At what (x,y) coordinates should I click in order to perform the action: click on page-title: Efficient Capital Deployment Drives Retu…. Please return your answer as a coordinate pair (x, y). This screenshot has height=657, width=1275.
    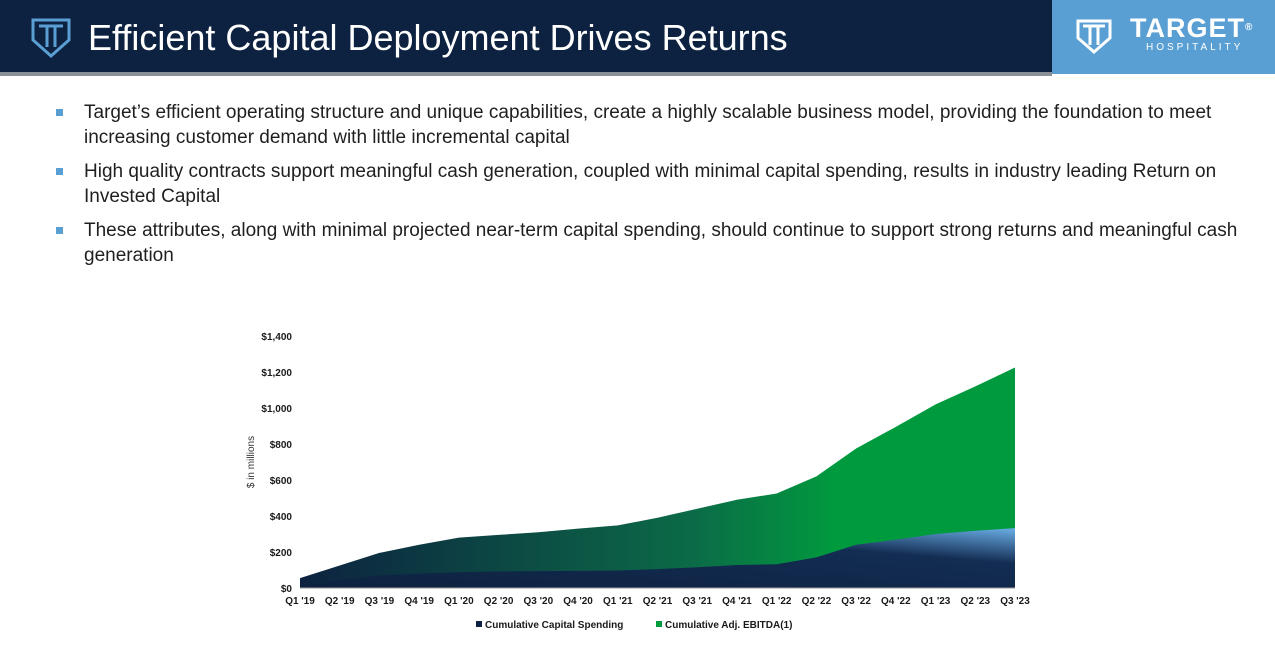
    Looking at the image, I should click on (438, 37).